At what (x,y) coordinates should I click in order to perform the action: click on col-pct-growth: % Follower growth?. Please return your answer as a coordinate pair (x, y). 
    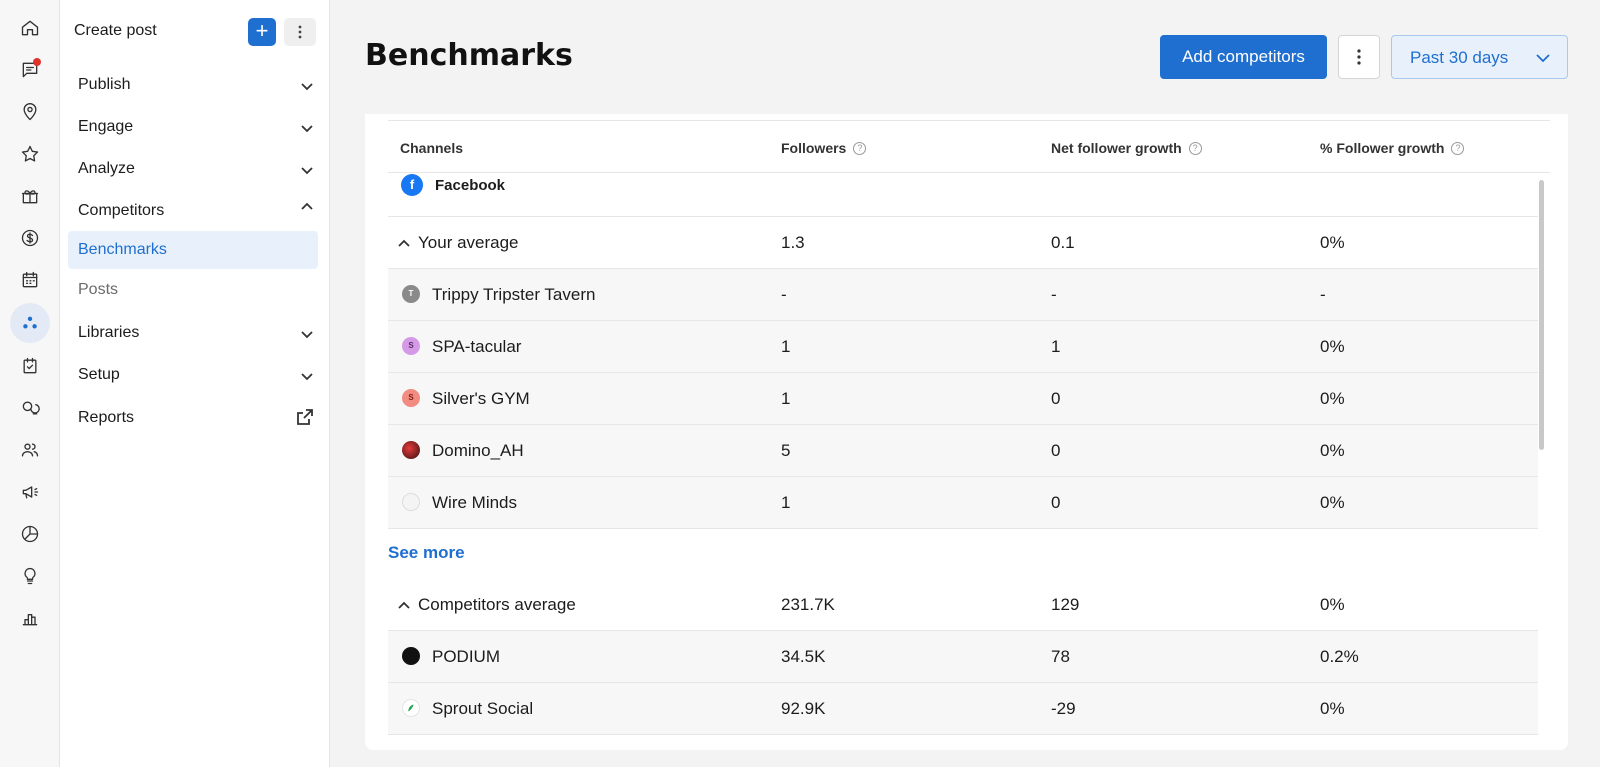
    Looking at the image, I should click on (1392, 148).